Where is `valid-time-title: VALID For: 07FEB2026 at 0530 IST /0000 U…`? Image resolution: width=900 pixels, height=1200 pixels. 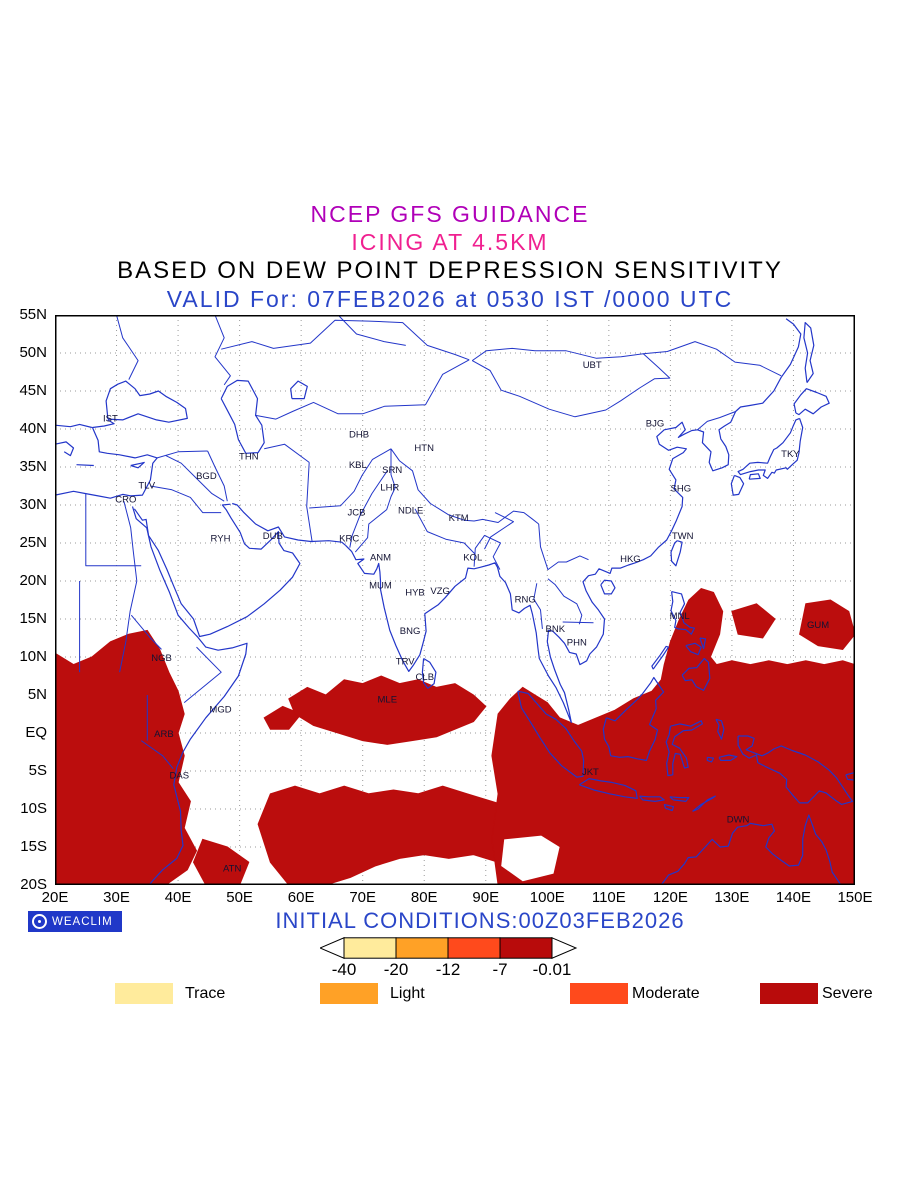 valid-time-title: VALID For: 07FEB2026 at 0530 IST /0000 U… is located at coordinates (450, 299).